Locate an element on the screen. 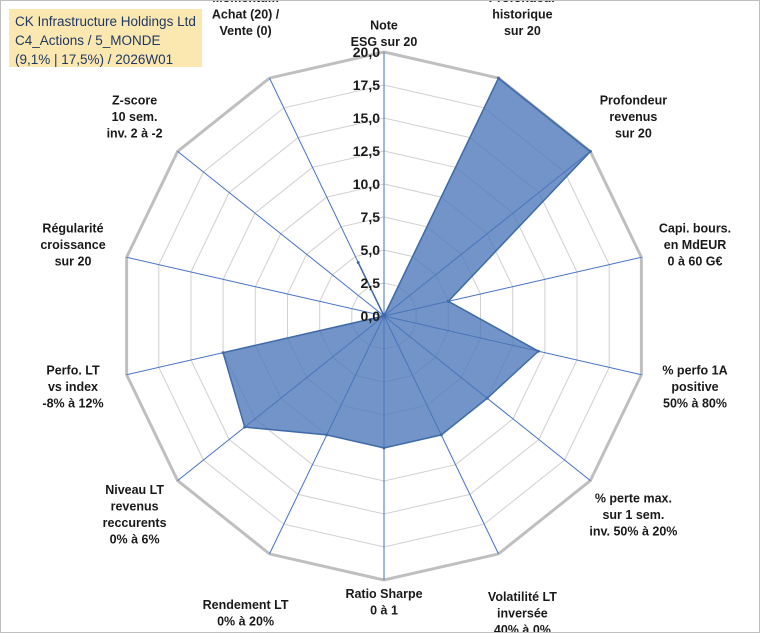 The width and height of the screenshot is (760, 633). axis-label-line: Perfo. LT is located at coordinates (73, 371).